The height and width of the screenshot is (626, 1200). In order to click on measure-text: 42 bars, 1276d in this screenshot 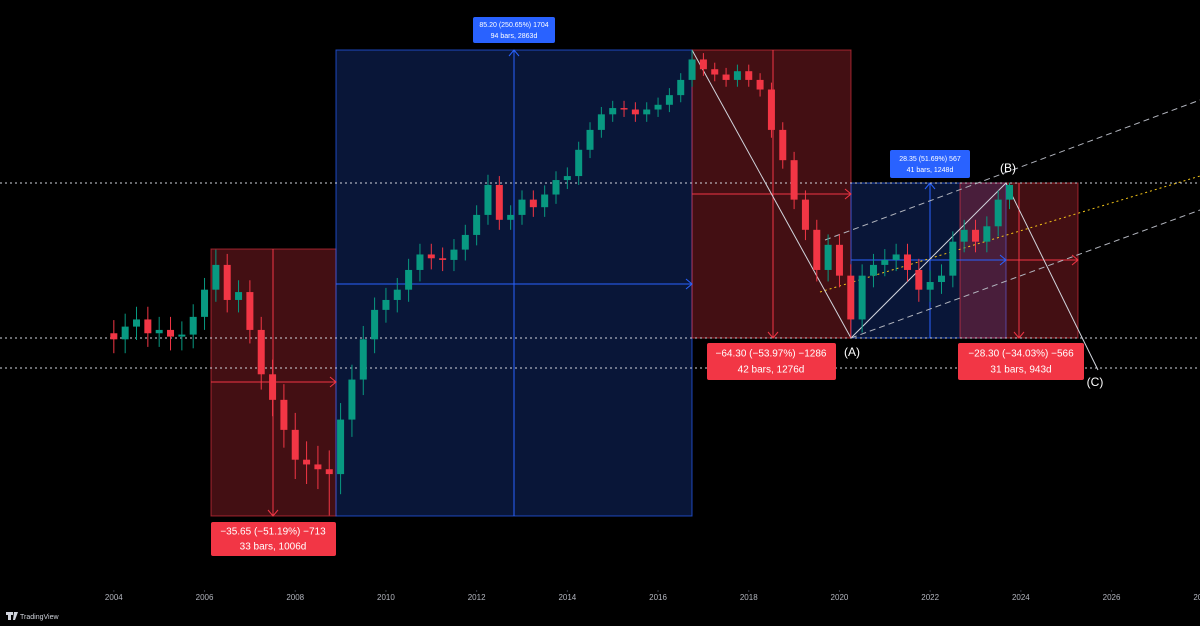, I will do `click(771, 370)`.